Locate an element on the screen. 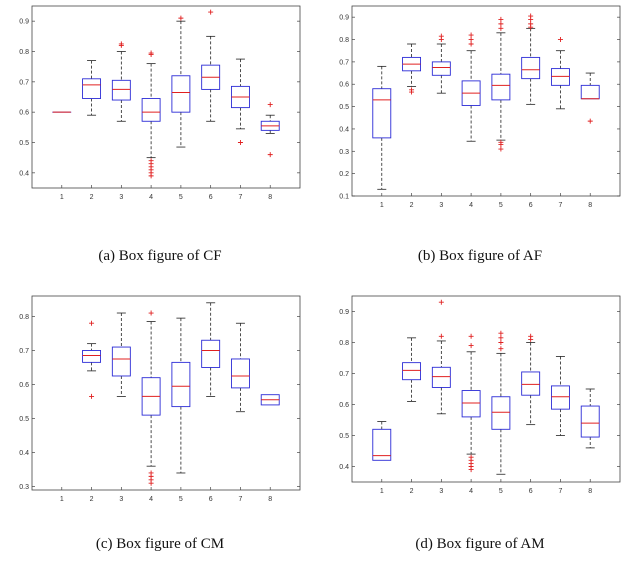 This screenshot has width=640, height=580. y-tick-label: 0.9 is located at coordinates (24, 22).